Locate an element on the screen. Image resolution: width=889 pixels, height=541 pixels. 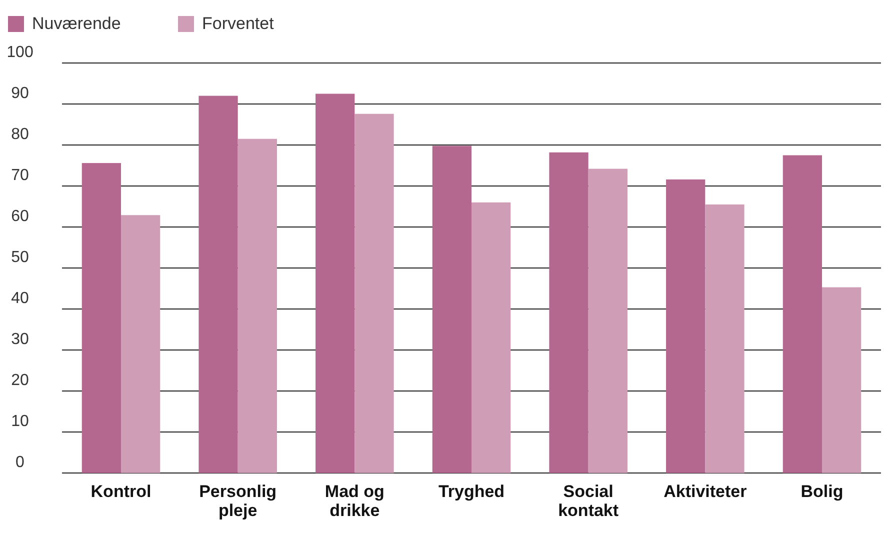
y-tick-label: 10 is located at coordinates (20, 421).